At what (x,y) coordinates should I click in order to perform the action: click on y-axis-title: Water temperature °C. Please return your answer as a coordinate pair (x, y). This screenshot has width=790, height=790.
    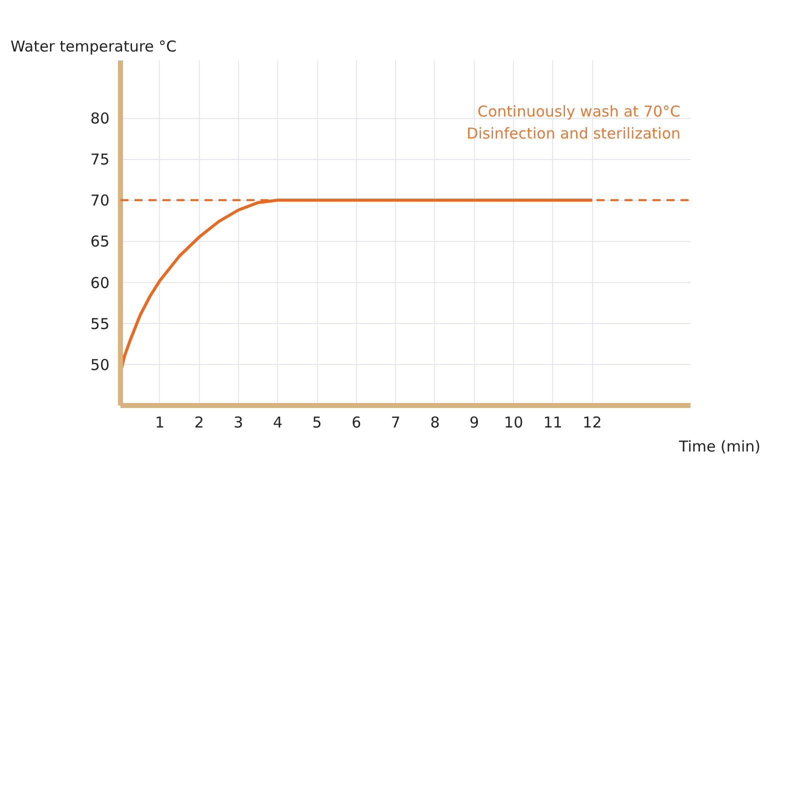
    Looking at the image, I should click on (93, 47).